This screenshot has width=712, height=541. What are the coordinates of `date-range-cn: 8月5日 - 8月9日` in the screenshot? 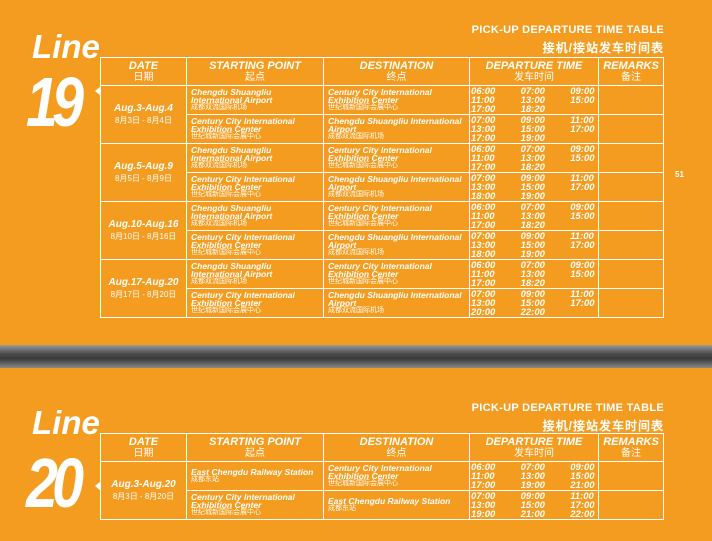 It's located at (143, 178).